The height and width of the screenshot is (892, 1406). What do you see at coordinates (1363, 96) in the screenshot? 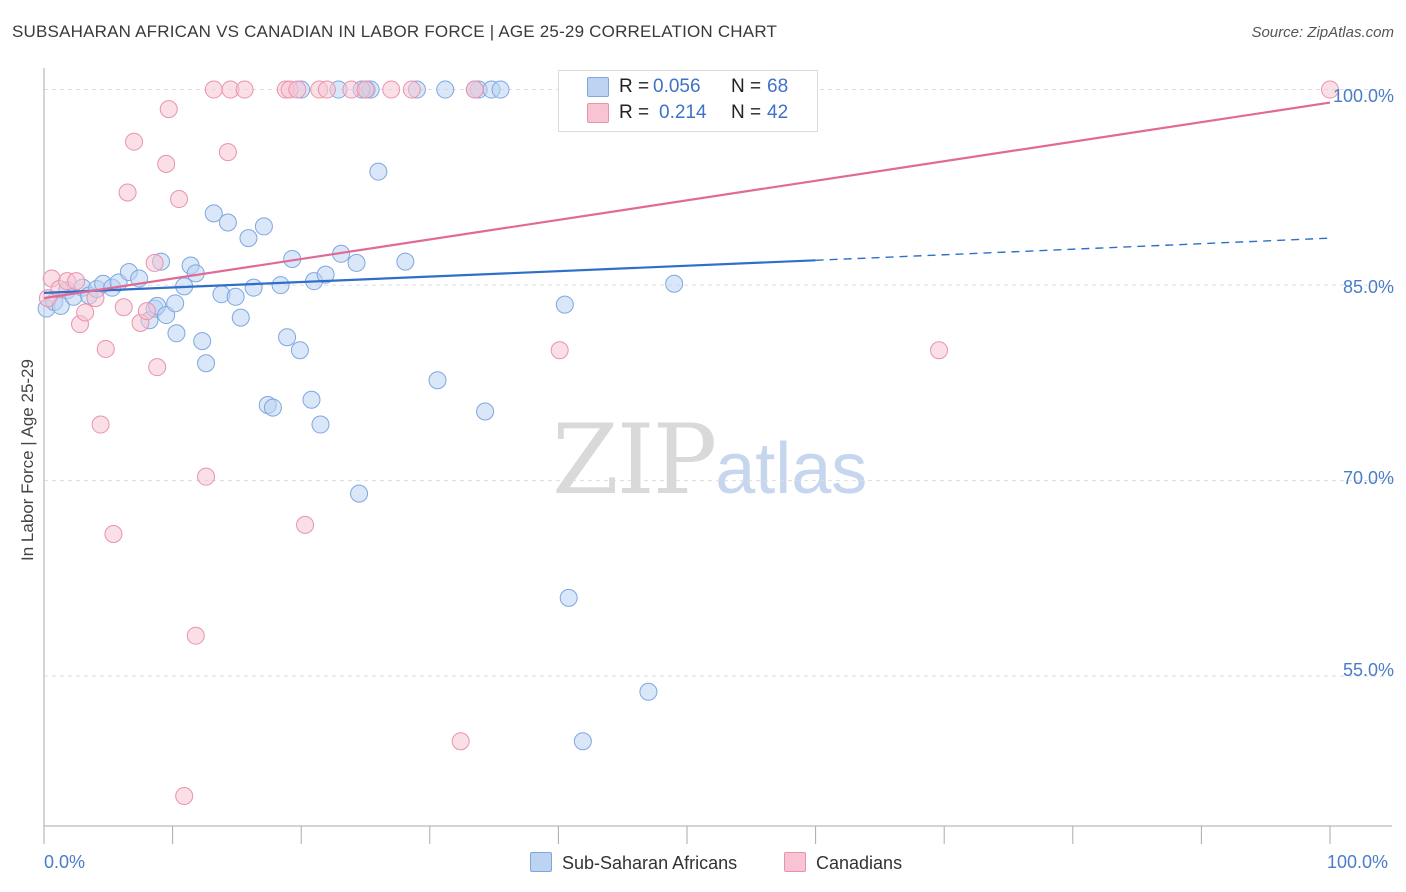
I see `y-tick-label-100: 100.0%` at bounding box center [1363, 96].